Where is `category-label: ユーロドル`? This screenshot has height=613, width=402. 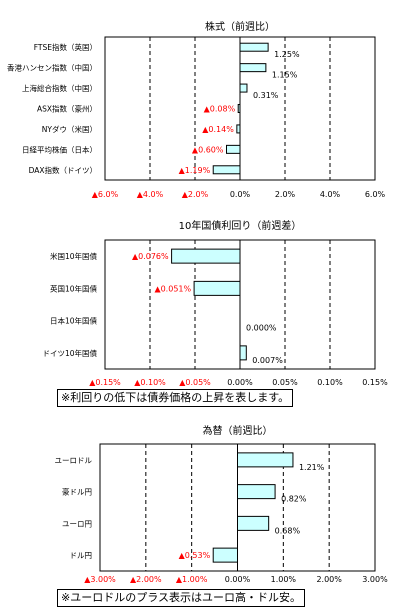 category-label: ユーロドル is located at coordinates (74, 460).